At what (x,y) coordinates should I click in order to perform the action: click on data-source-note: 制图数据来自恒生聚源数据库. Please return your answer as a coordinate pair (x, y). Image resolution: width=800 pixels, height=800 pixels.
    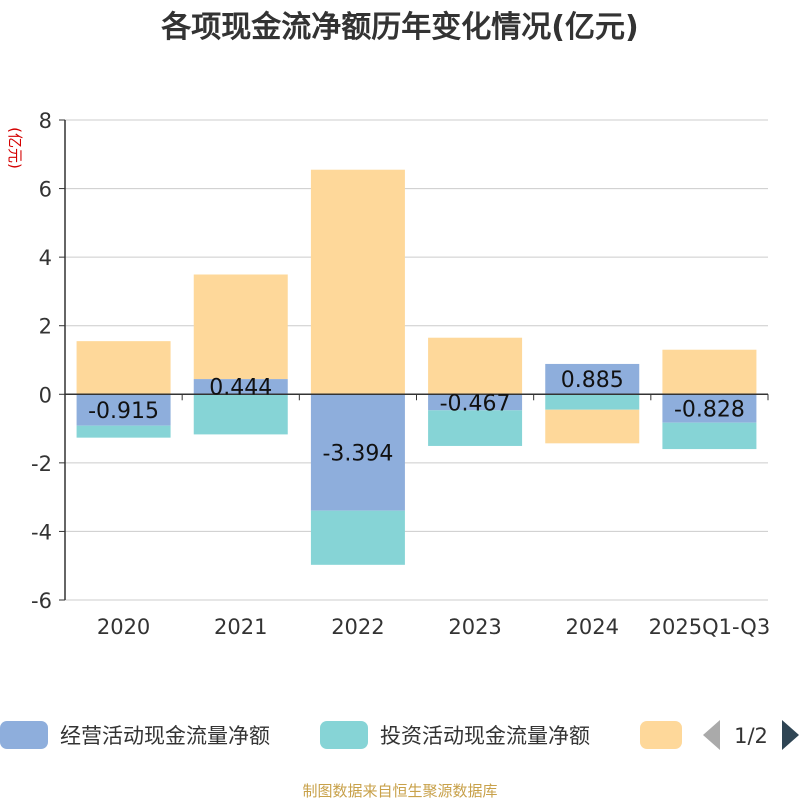
    Looking at the image, I should click on (399, 791).